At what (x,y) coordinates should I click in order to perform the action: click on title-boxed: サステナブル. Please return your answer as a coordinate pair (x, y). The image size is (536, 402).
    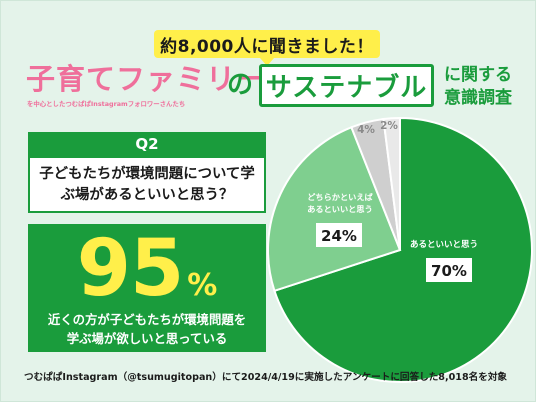
    Looking at the image, I should click on (346, 85).